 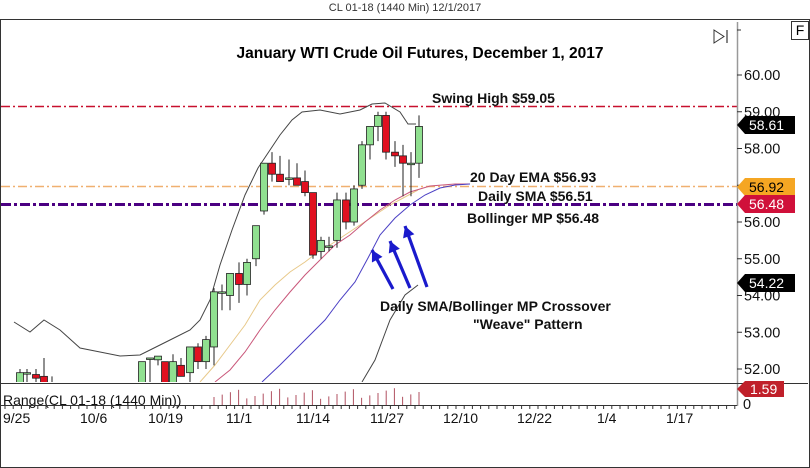 I want to click on x-tick-label: 11/14, so click(x=313, y=418).